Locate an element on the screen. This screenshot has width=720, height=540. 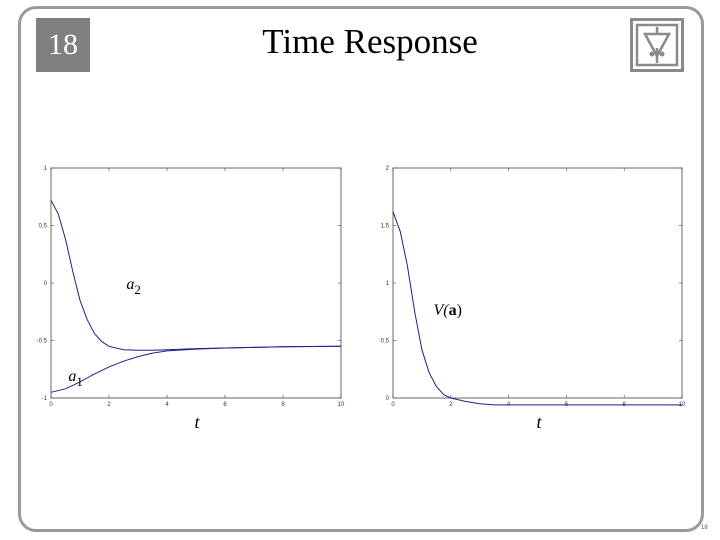
y-tick-label: 2 is located at coordinates (388, 169).